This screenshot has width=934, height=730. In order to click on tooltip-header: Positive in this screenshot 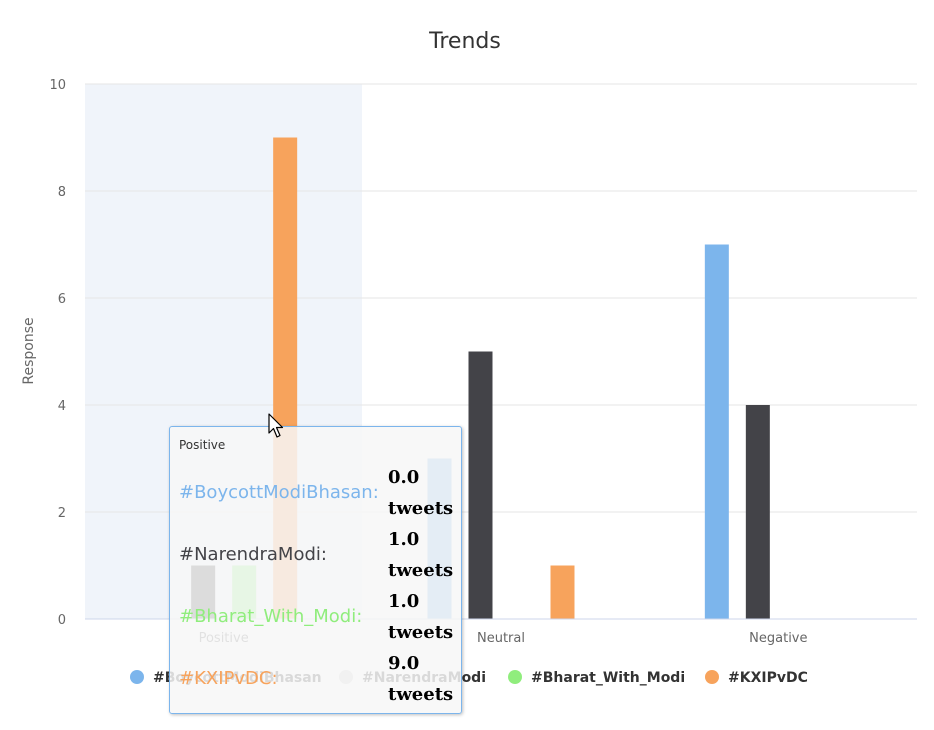, I will do `click(202, 445)`.